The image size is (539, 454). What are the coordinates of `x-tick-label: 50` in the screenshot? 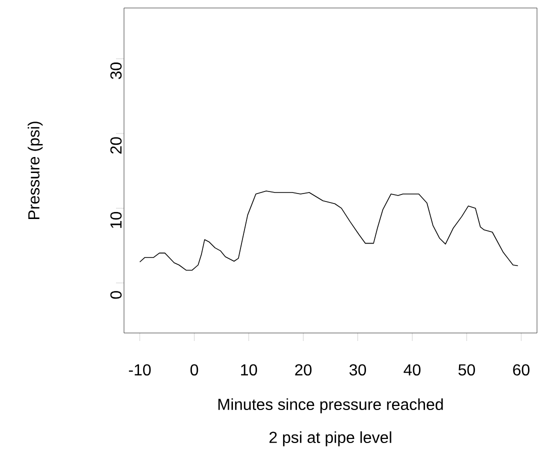 It's located at (466, 370).